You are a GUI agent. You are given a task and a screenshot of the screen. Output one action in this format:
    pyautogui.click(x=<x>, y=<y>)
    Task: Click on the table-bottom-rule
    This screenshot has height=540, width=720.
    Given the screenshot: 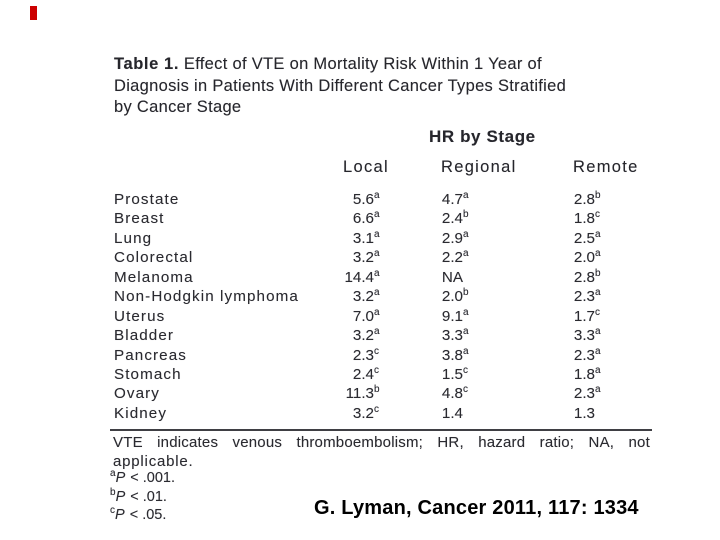 What is the action you would take?
    pyautogui.click(x=381, y=430)
    